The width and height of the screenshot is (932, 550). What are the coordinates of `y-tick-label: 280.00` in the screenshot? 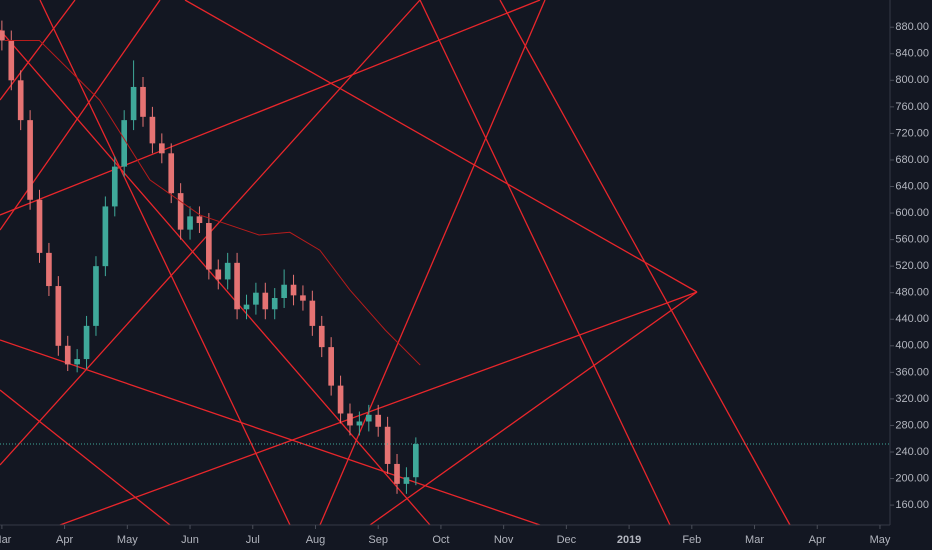 It's located at (912, 425).